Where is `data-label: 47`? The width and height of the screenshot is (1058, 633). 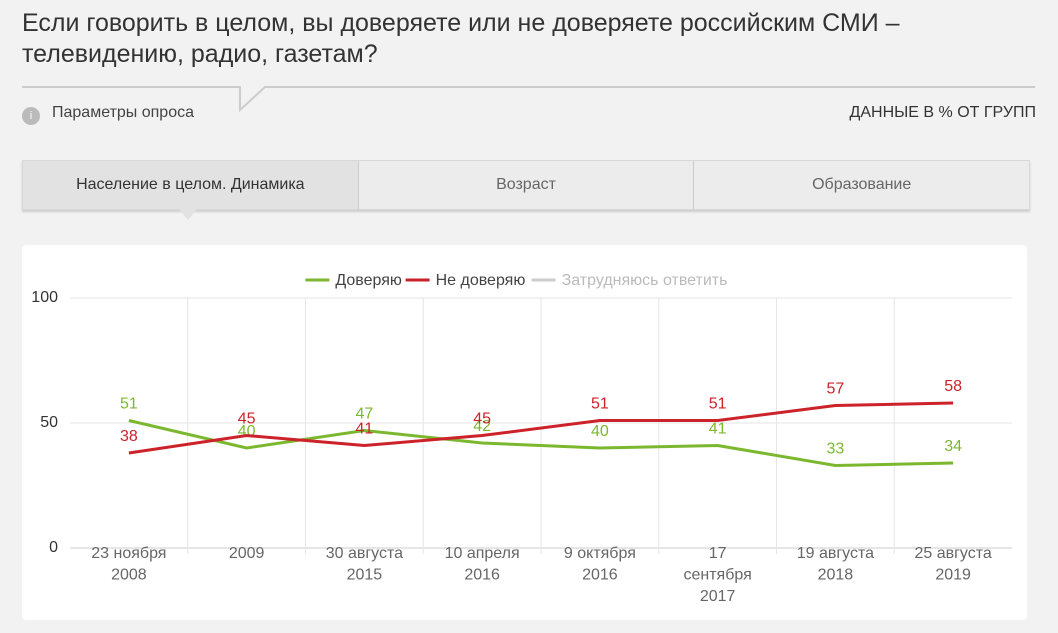
data-label: 47 is located at coordinates (364, 414).